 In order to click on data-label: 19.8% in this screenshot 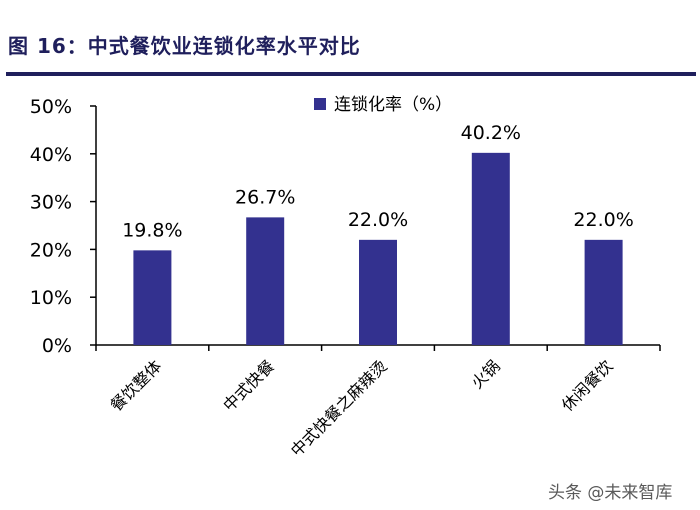, I will do `click(152, 230)`.